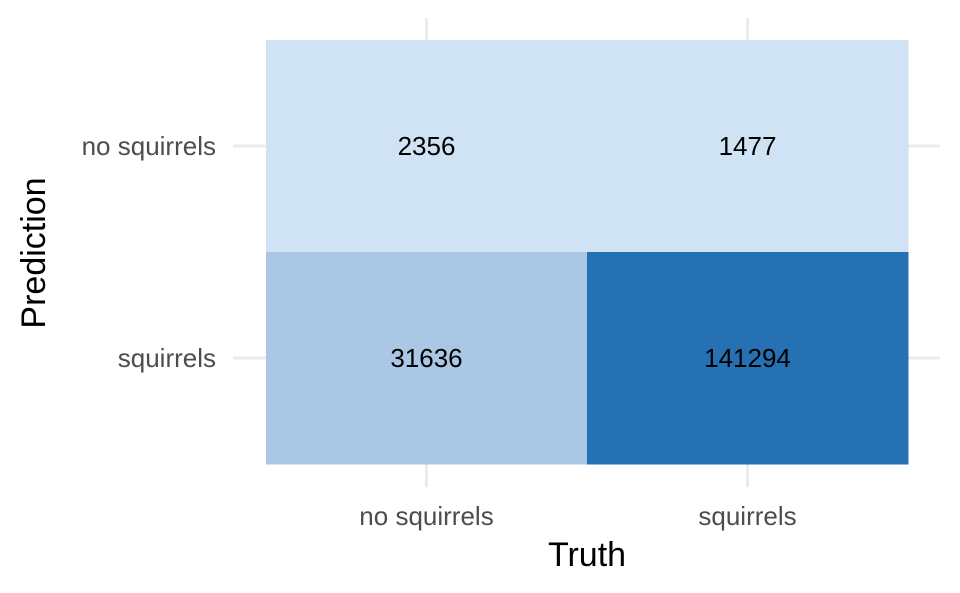 The width and height of the screenshot is (960, 593). Describe the element at coordinates (167, 358) in the screenshot. I see `y-tick-label: squirrels` at that location.